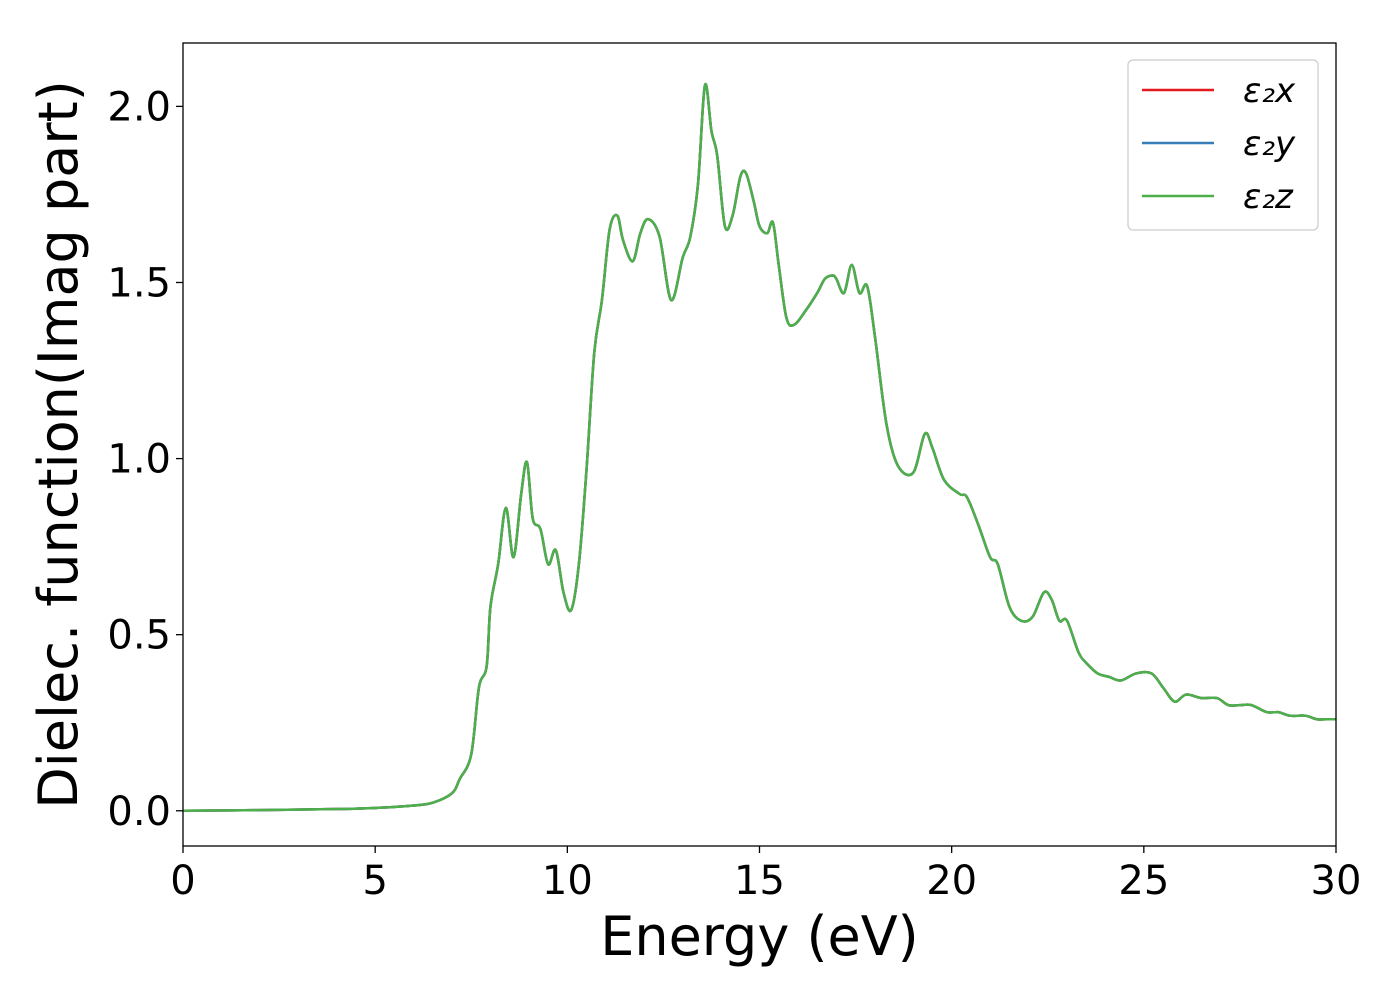 Image resolution: width=1400 pixels, height=1000 pixels. I want to click on x-tick-label: 15, so click(759, 881).